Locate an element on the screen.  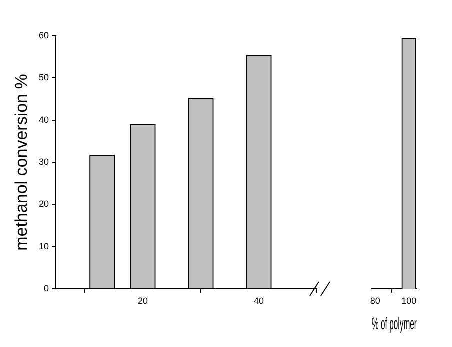
y-tick-label: 30 is located at coordinates (43, 161).